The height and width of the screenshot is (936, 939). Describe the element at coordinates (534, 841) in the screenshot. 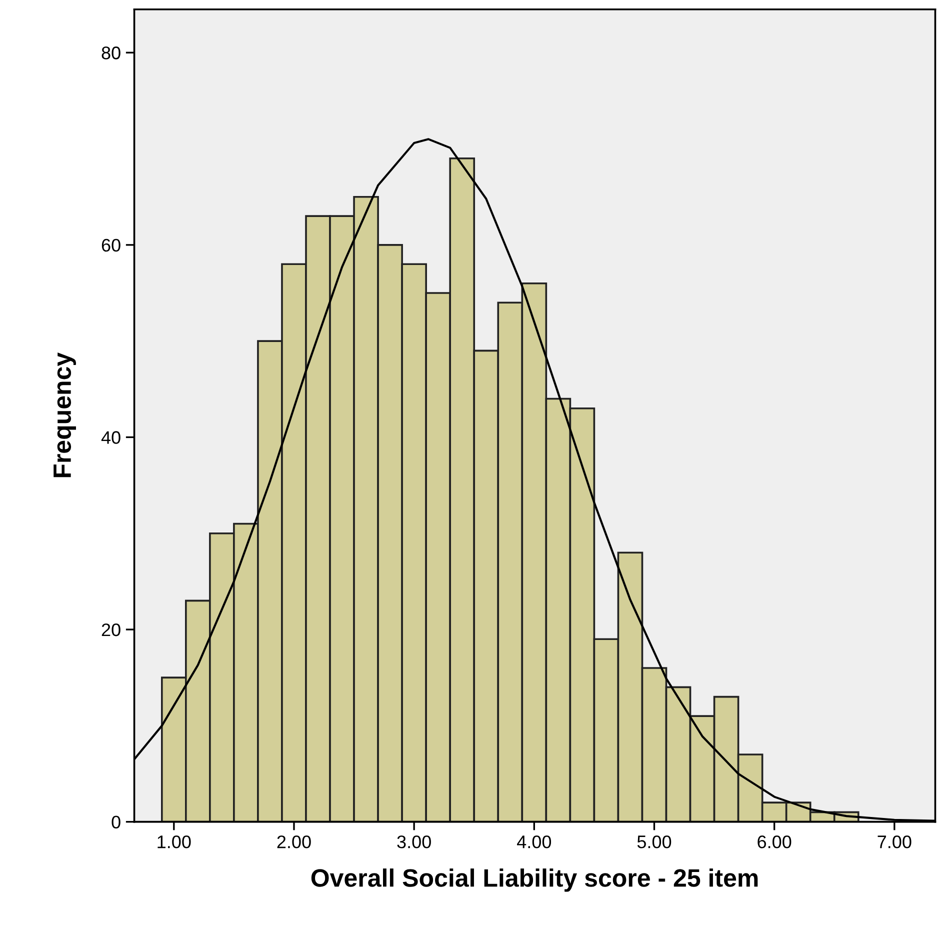

I see `x-tick-label: 4.00` at that location.